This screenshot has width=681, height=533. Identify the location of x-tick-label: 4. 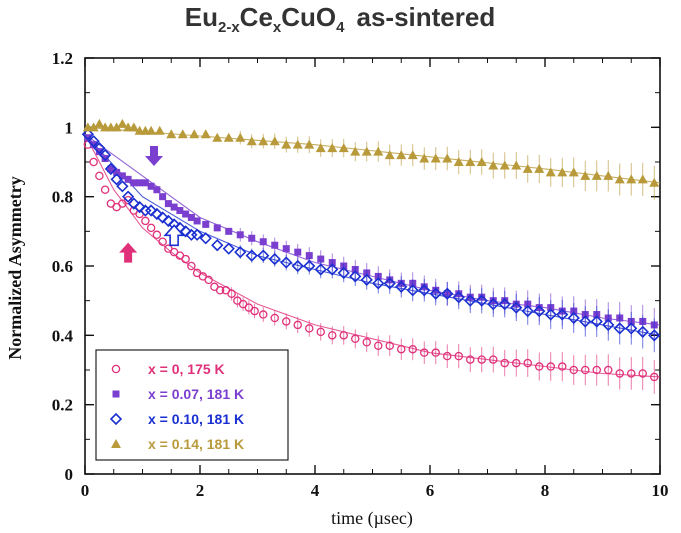
(315, 490).